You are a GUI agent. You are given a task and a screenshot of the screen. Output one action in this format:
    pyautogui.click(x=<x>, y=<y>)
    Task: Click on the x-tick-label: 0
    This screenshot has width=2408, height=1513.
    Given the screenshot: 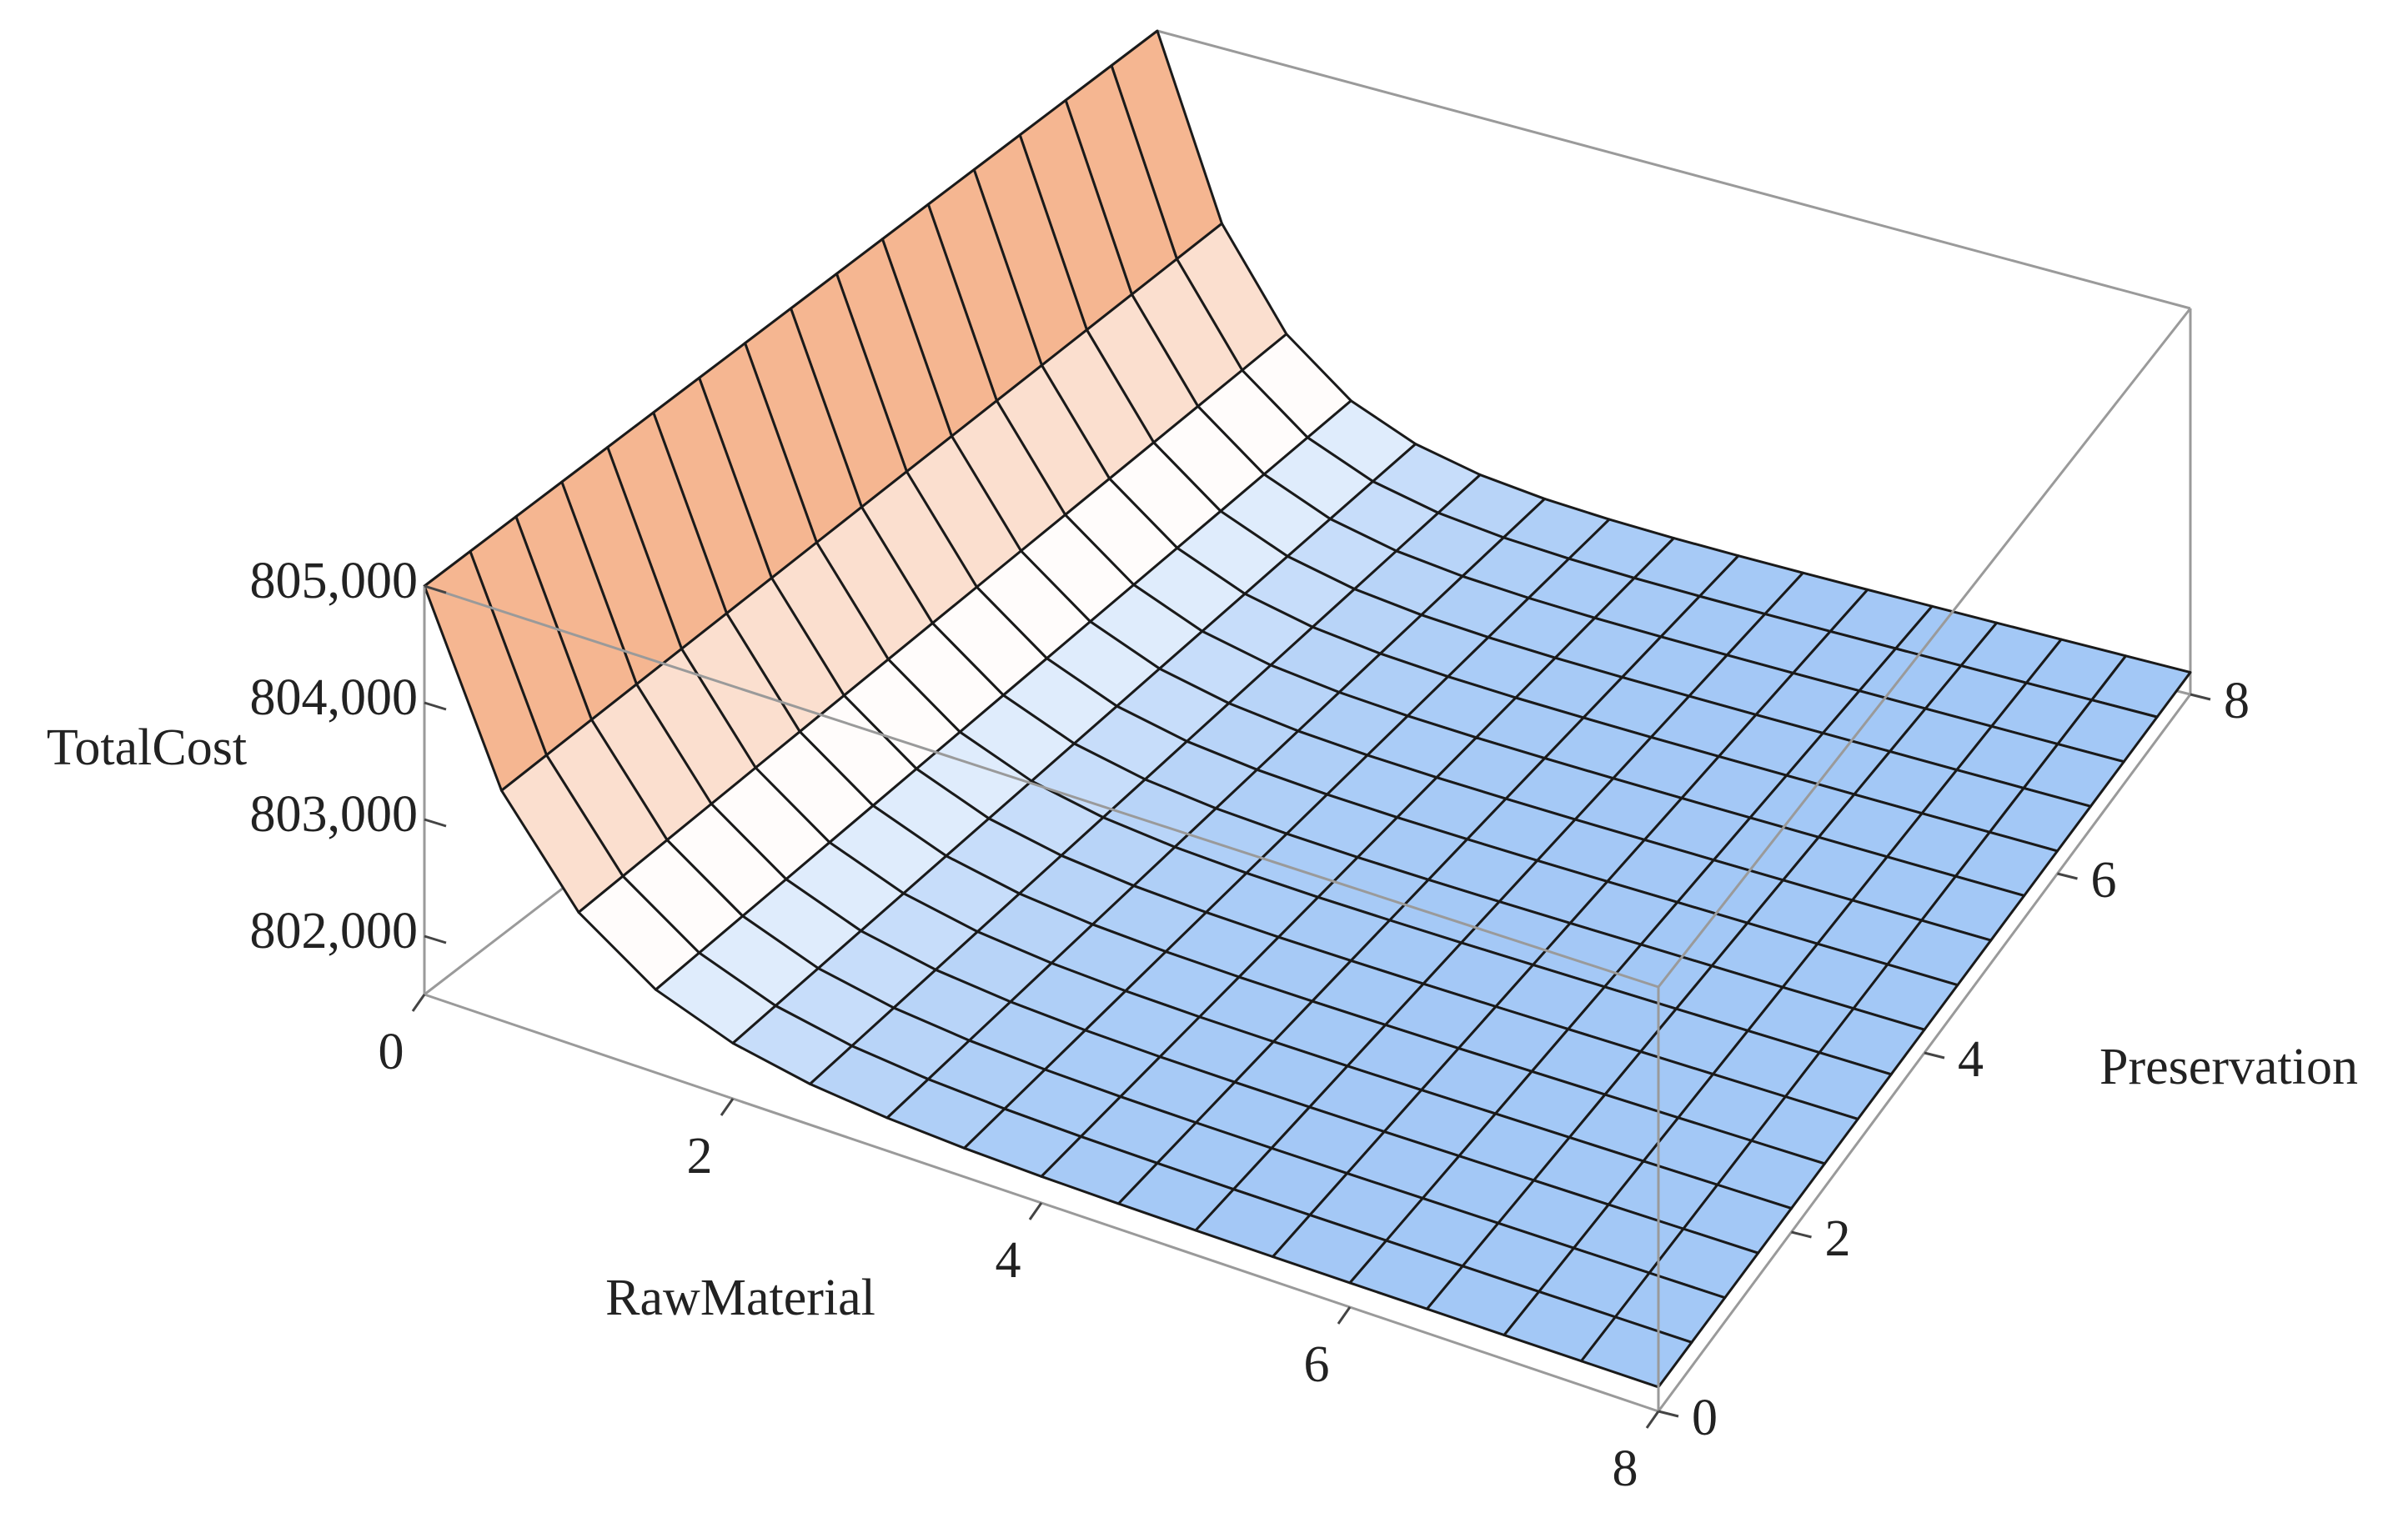 What is the action you would take?
    pyautogui.click(x=391, y=1052)
    